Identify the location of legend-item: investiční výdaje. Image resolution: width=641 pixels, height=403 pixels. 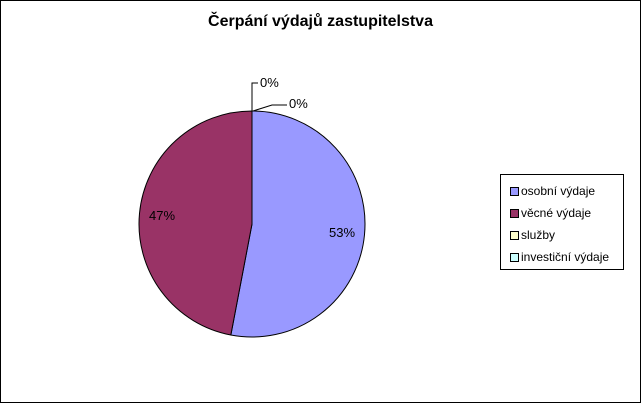
(566, 257).